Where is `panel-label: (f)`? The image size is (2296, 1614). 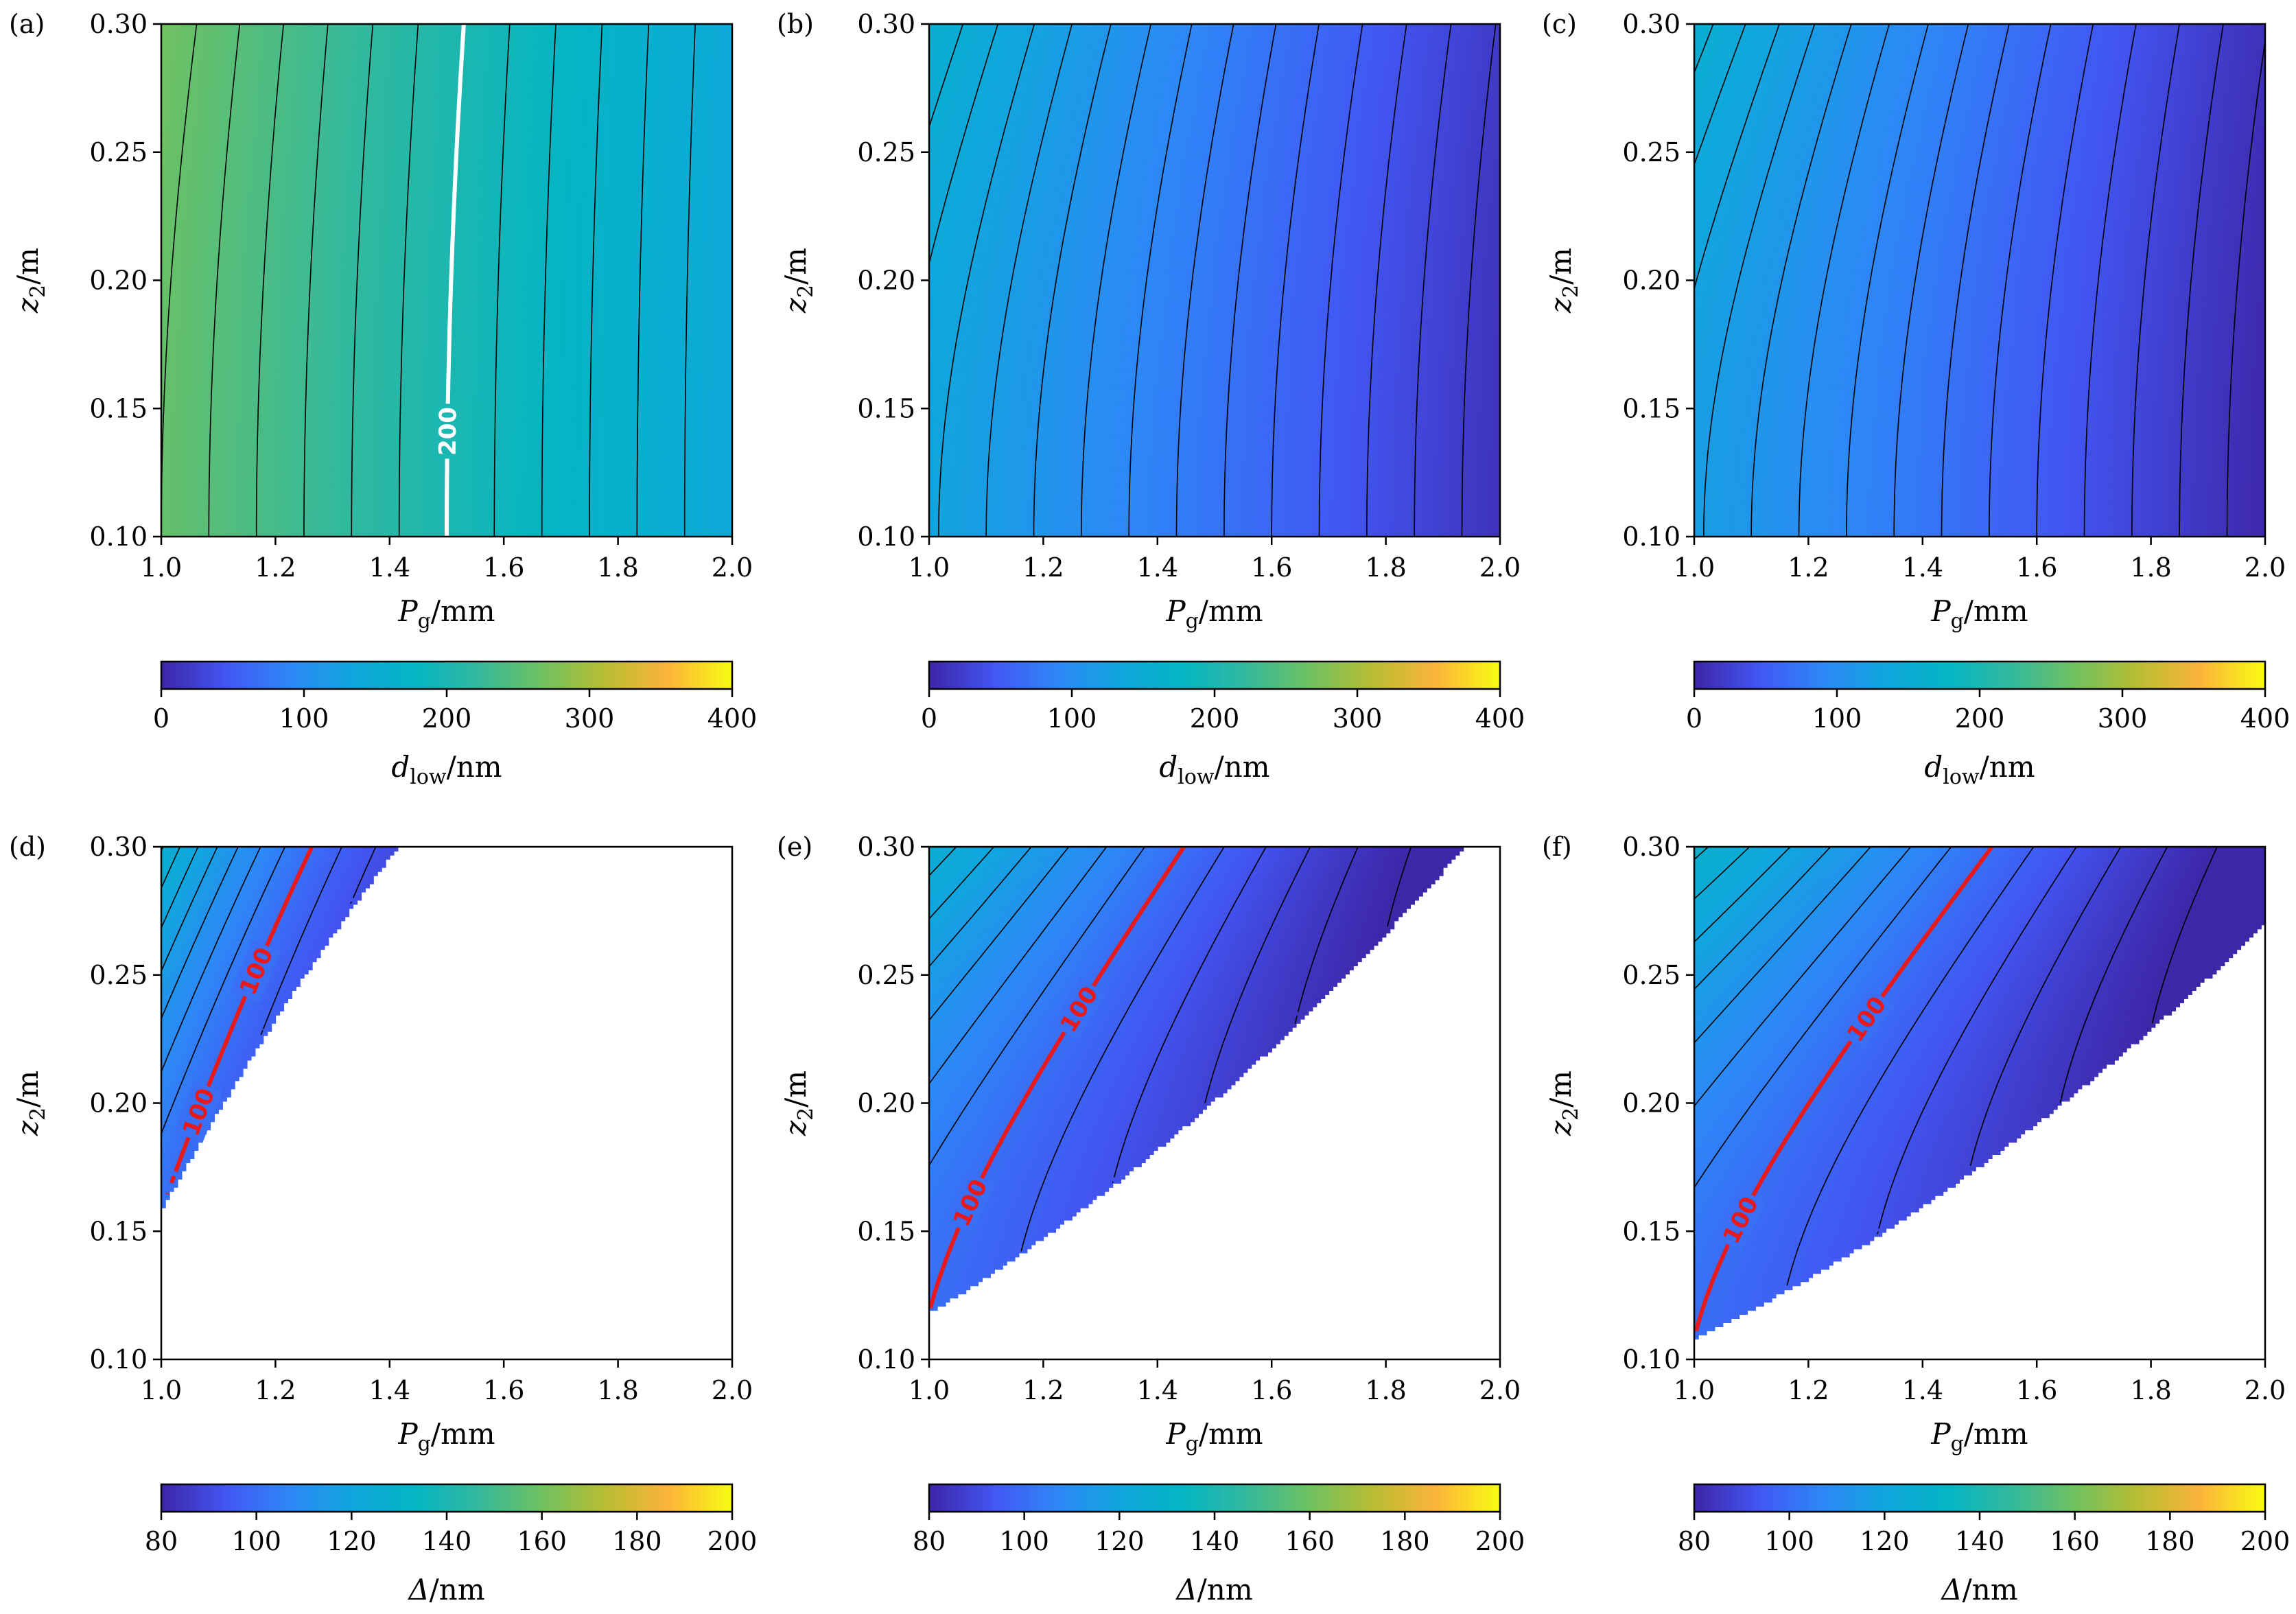
panel-label: (f) is located at coordinates (1557, 847).